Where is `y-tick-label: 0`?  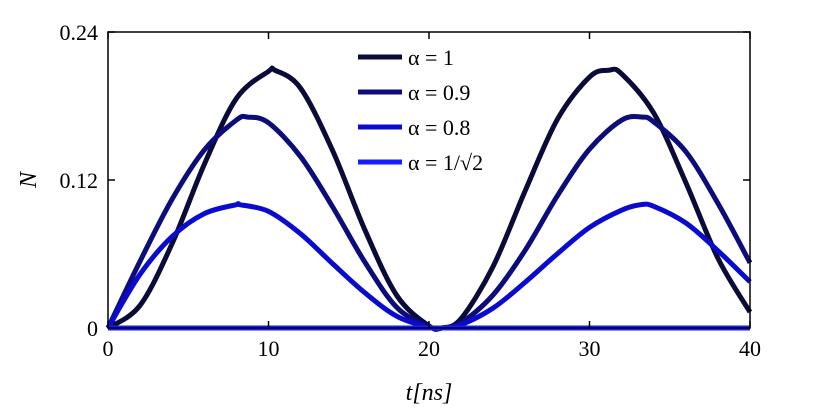 y-tick-label: 0 is located at coordinates (92, 328).